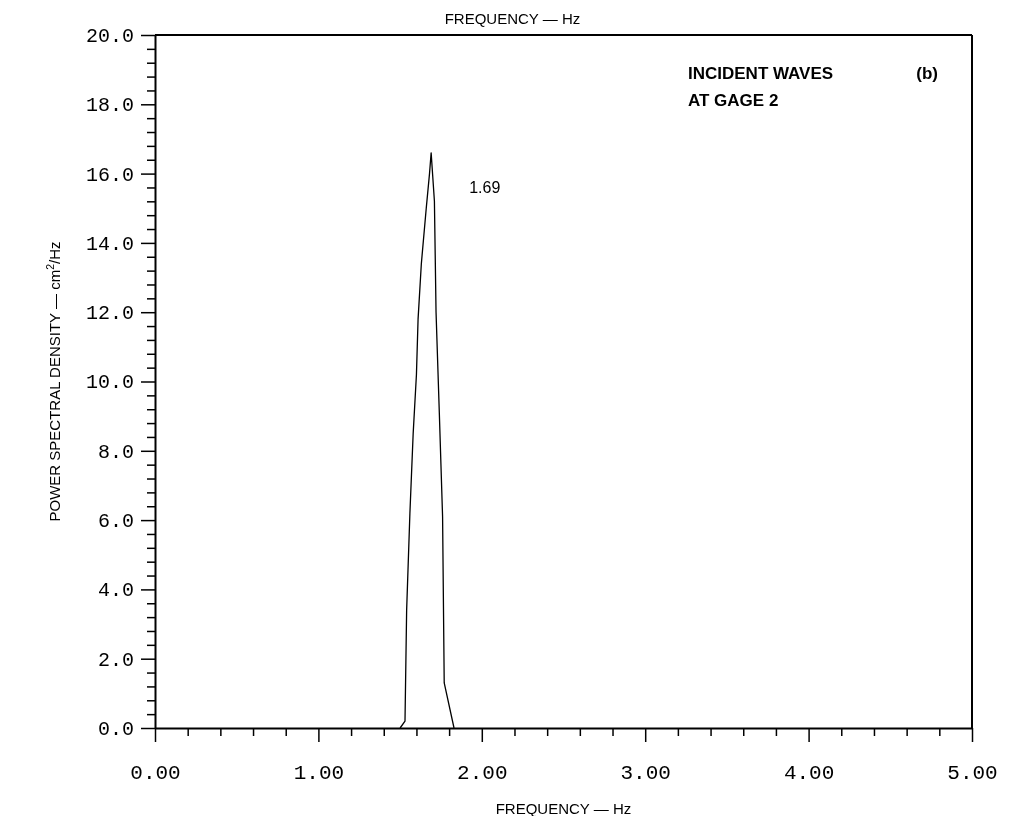 The height and width of the screenshot is (816, 1009). I want to click on y-tick-label: 2.0, so click(115, 660).